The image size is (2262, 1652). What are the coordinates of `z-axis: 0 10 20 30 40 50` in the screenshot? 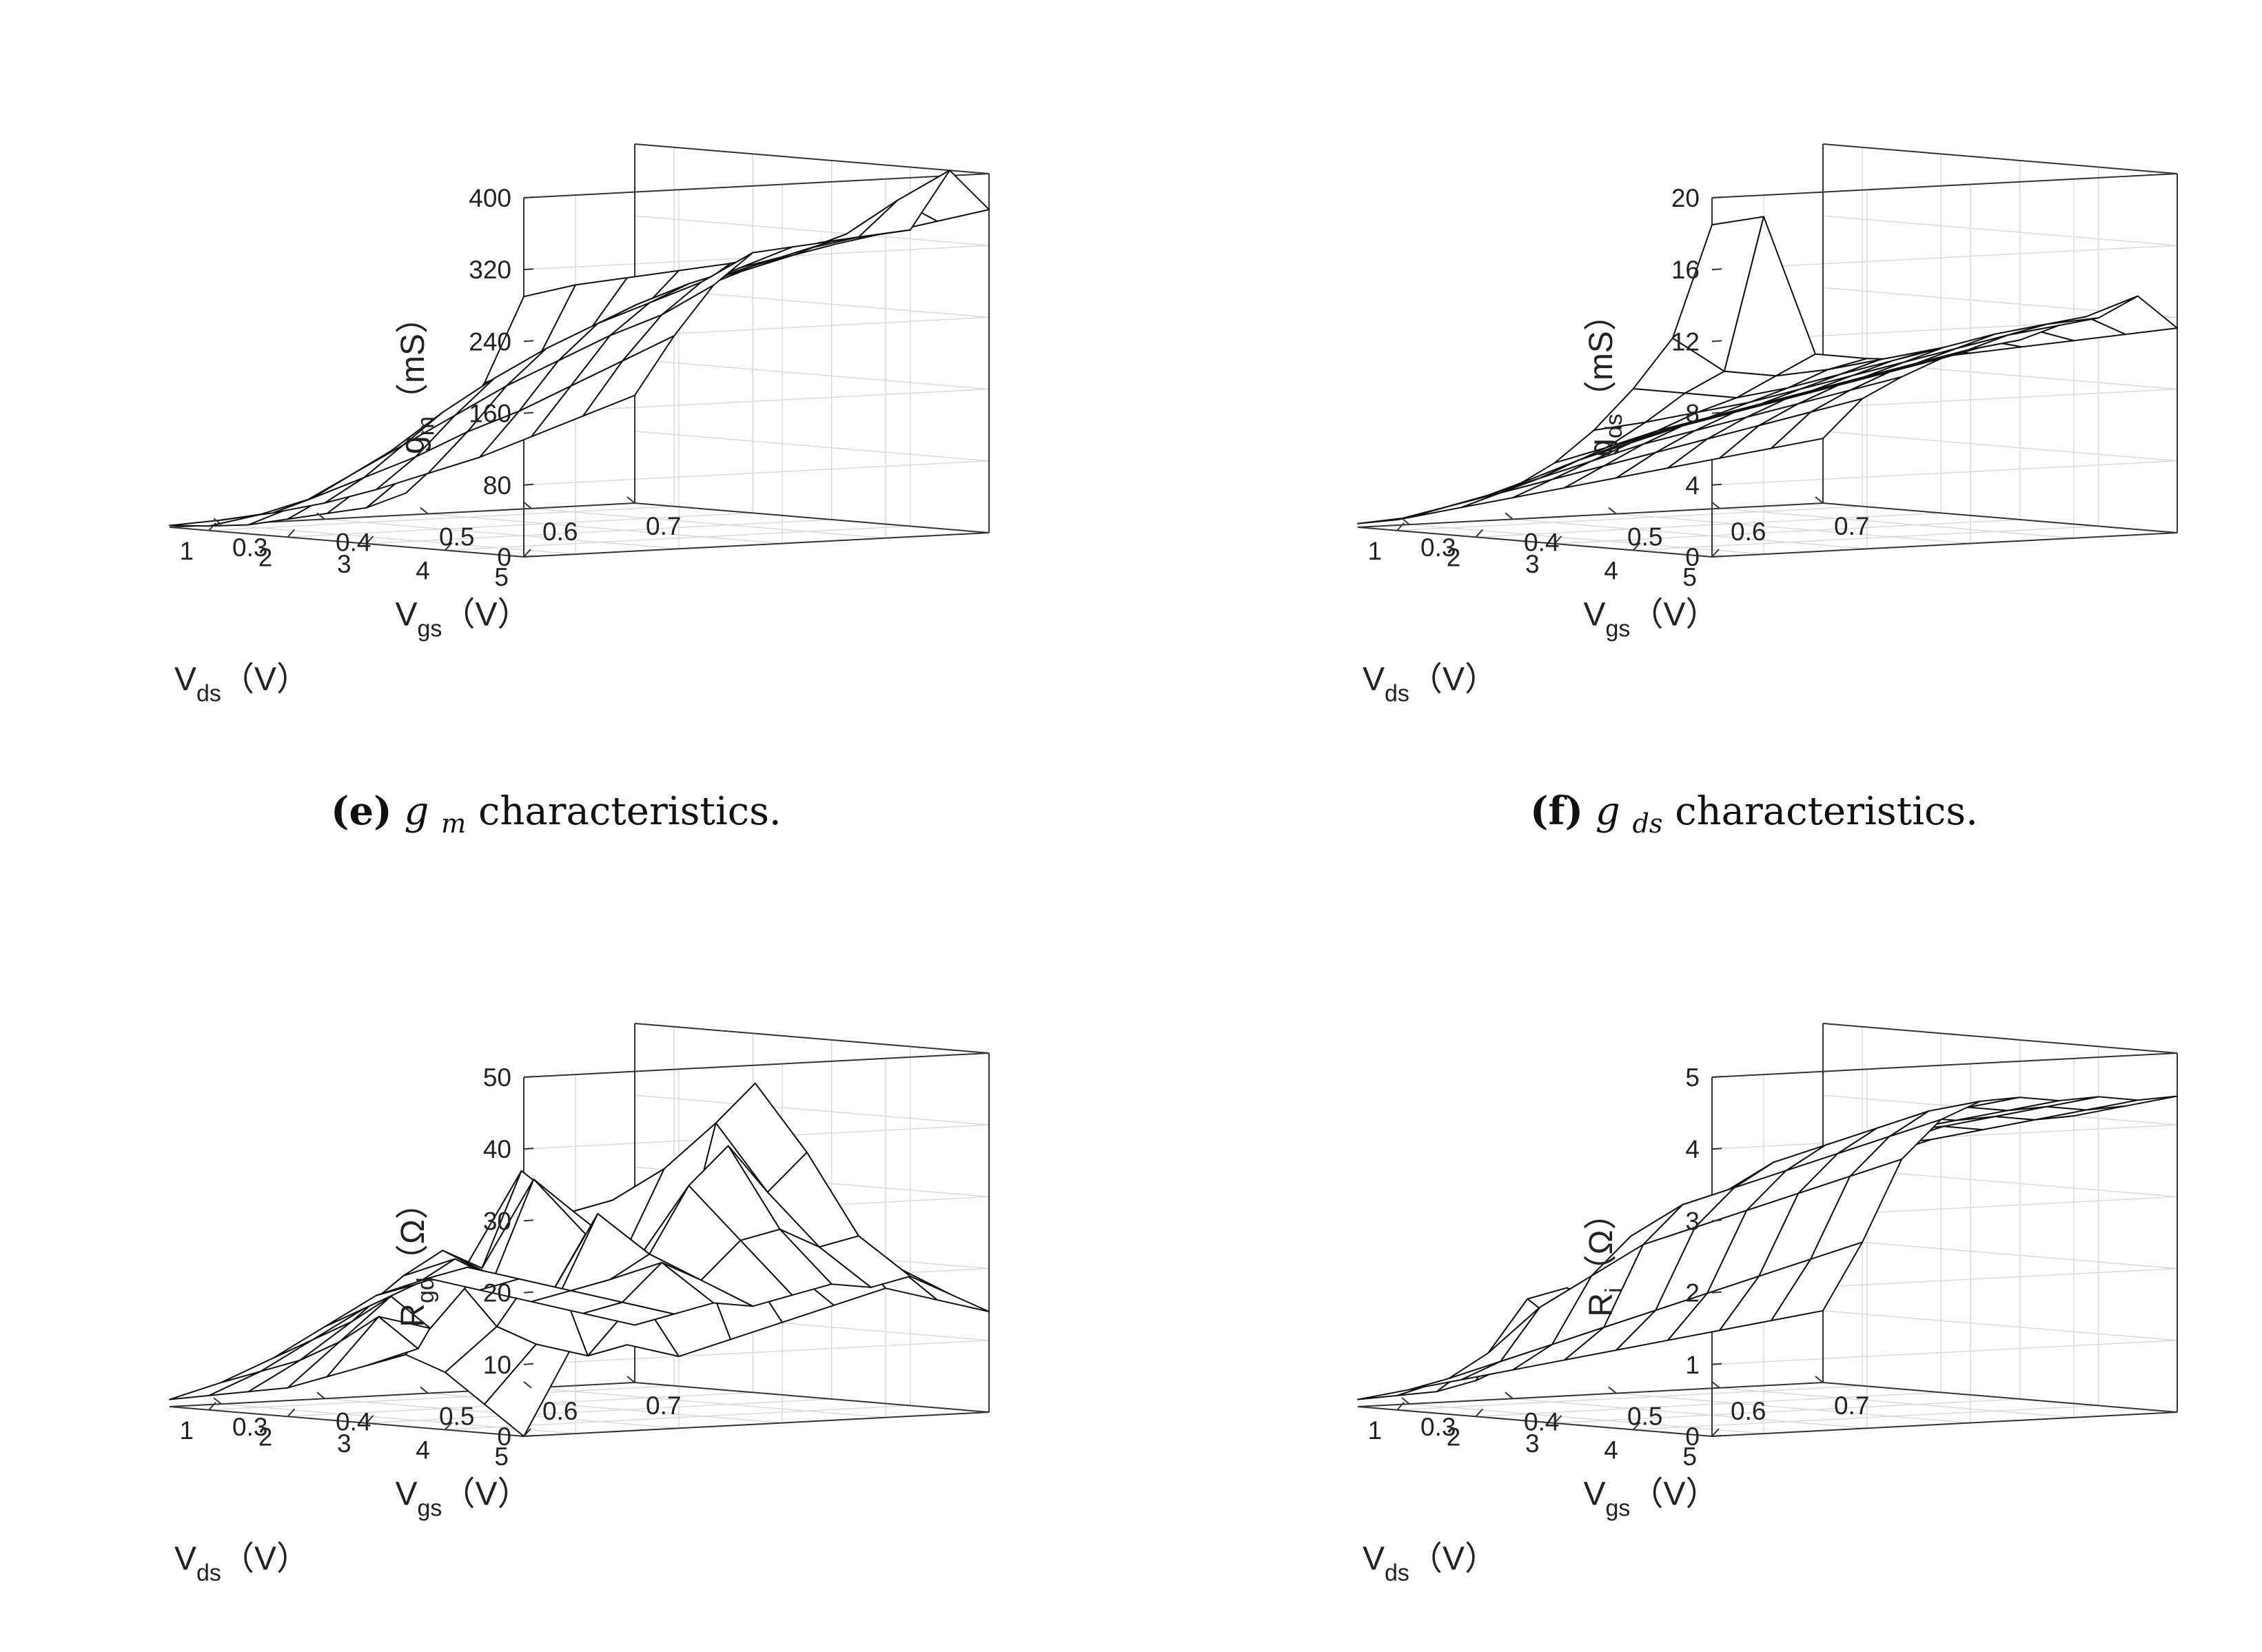 It's located at (508, 1257).